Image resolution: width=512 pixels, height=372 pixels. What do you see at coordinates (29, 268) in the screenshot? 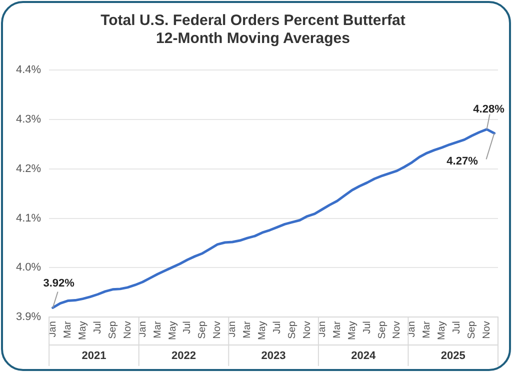
I see `y-tick-label: 4.0%` at bounding box center [29, 268].